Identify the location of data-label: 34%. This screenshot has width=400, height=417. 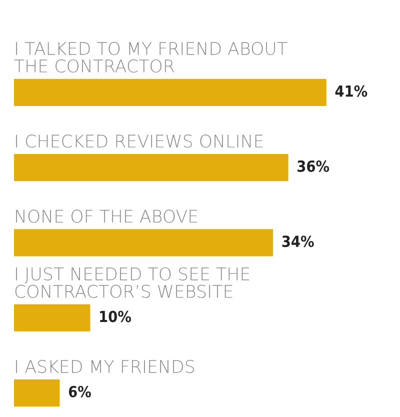
(298, 242).